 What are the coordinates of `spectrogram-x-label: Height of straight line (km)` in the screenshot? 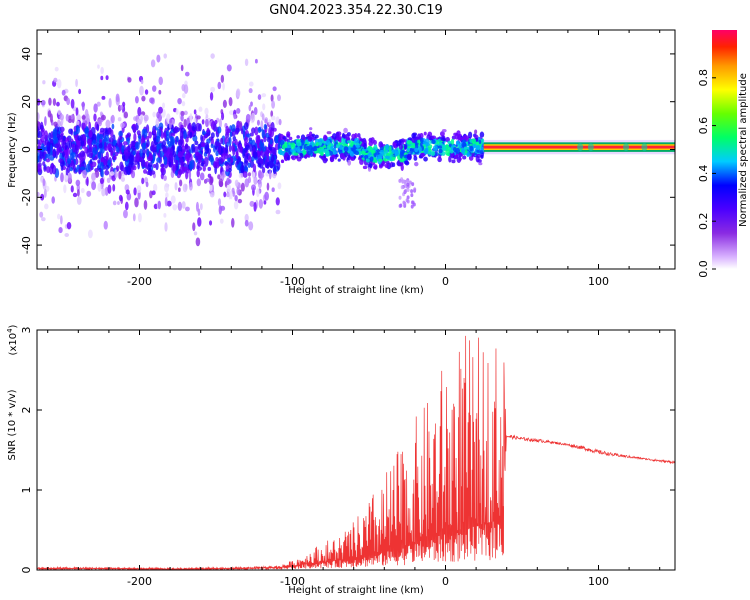 It's located at (356, 290).